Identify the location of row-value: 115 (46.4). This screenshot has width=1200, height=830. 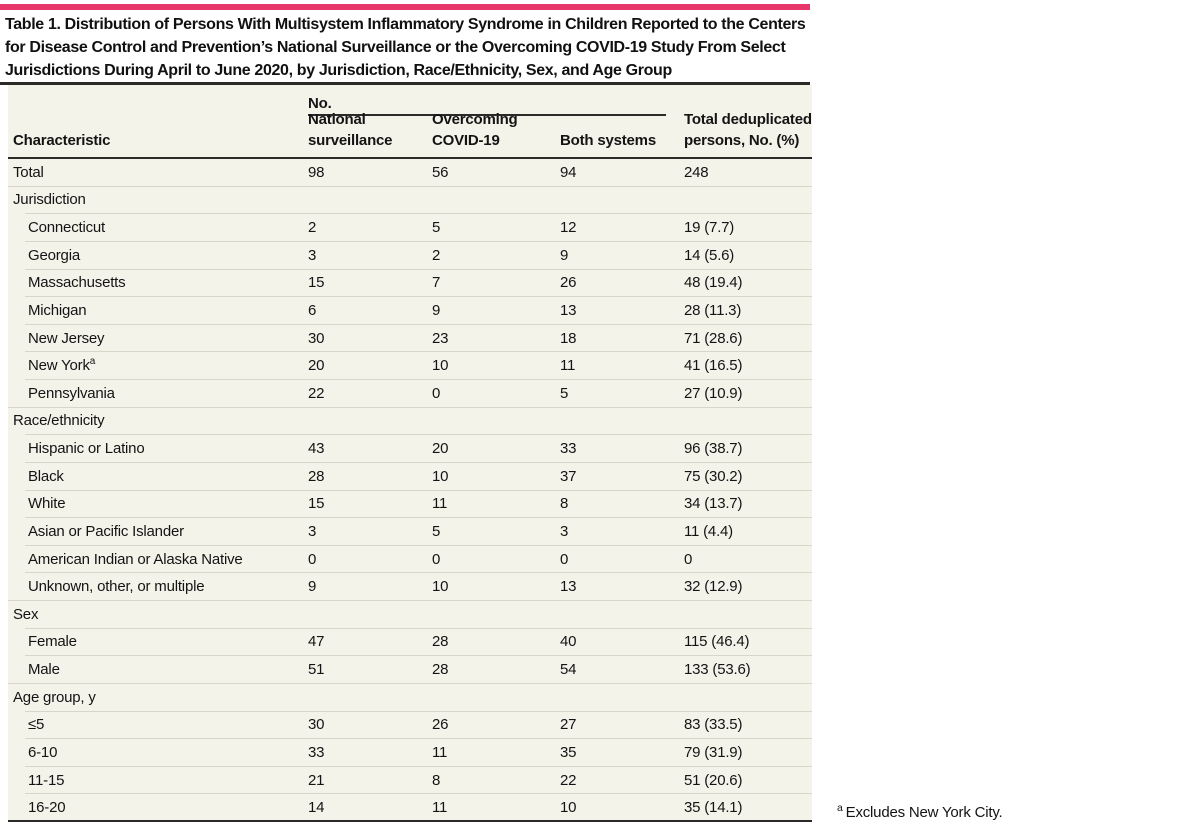
(717, 642).